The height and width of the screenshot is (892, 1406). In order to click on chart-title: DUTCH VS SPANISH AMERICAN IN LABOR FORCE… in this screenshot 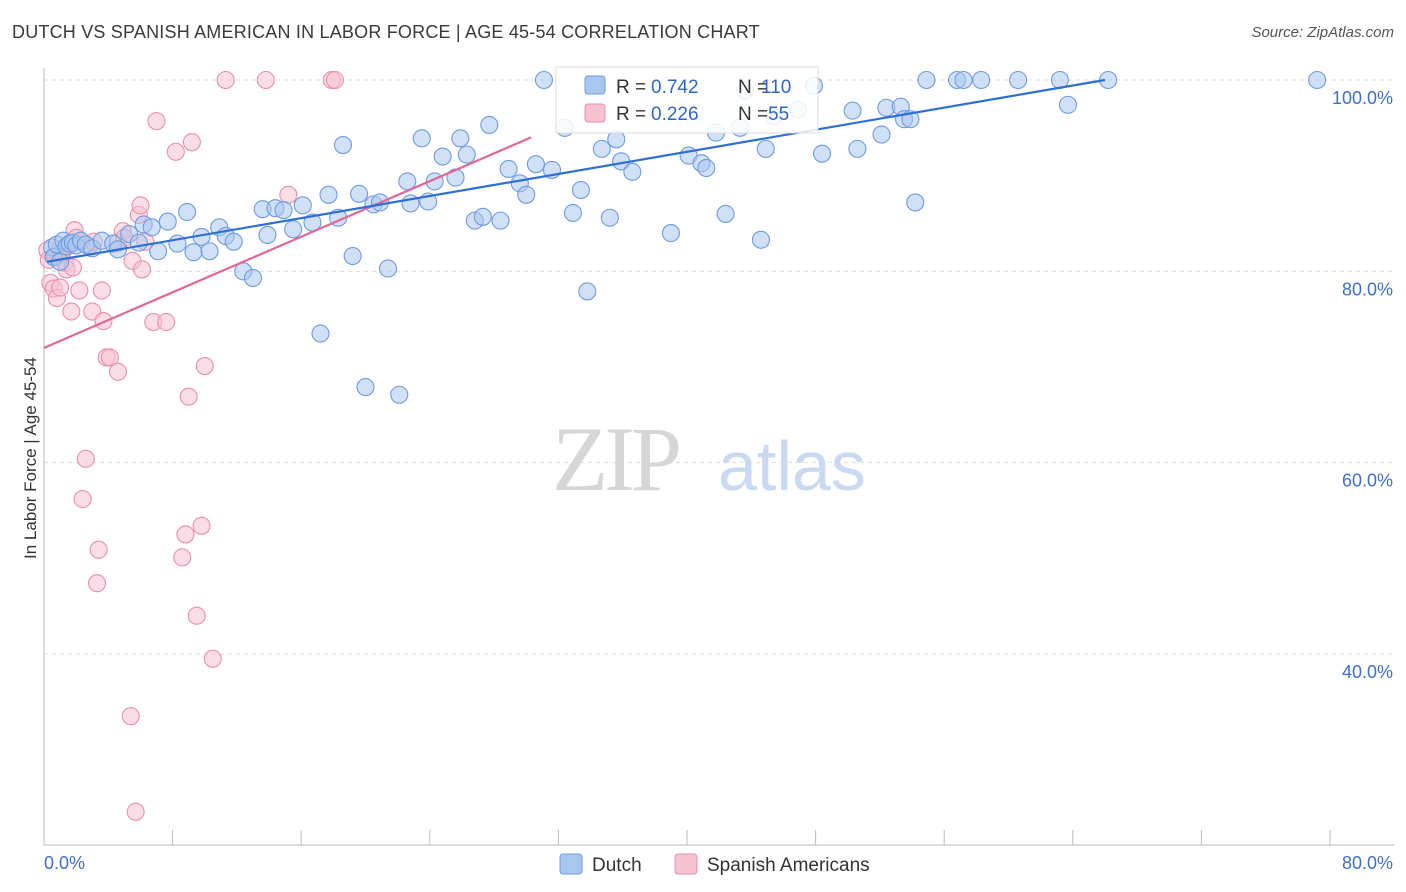, I will do `click(386, 32)`.